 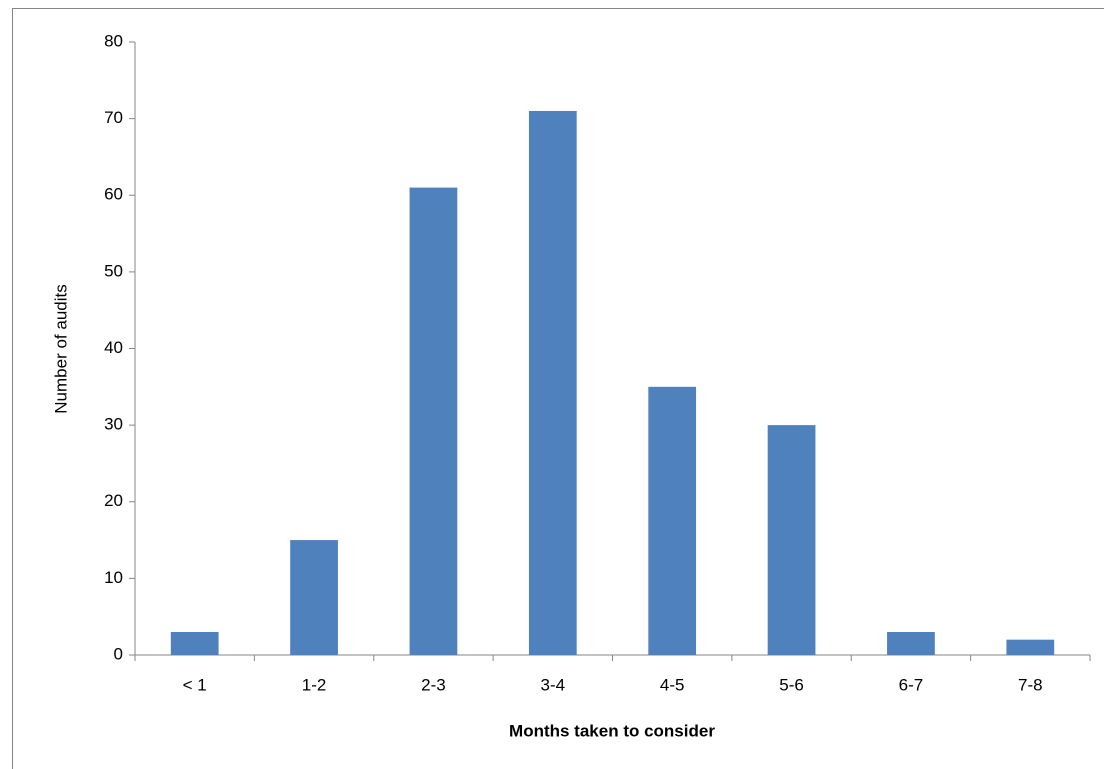 What do you see at coordinates (553, 684) in the screenshot?
I see `x-tick-label: 3-4` at bounding box center [553, 684].